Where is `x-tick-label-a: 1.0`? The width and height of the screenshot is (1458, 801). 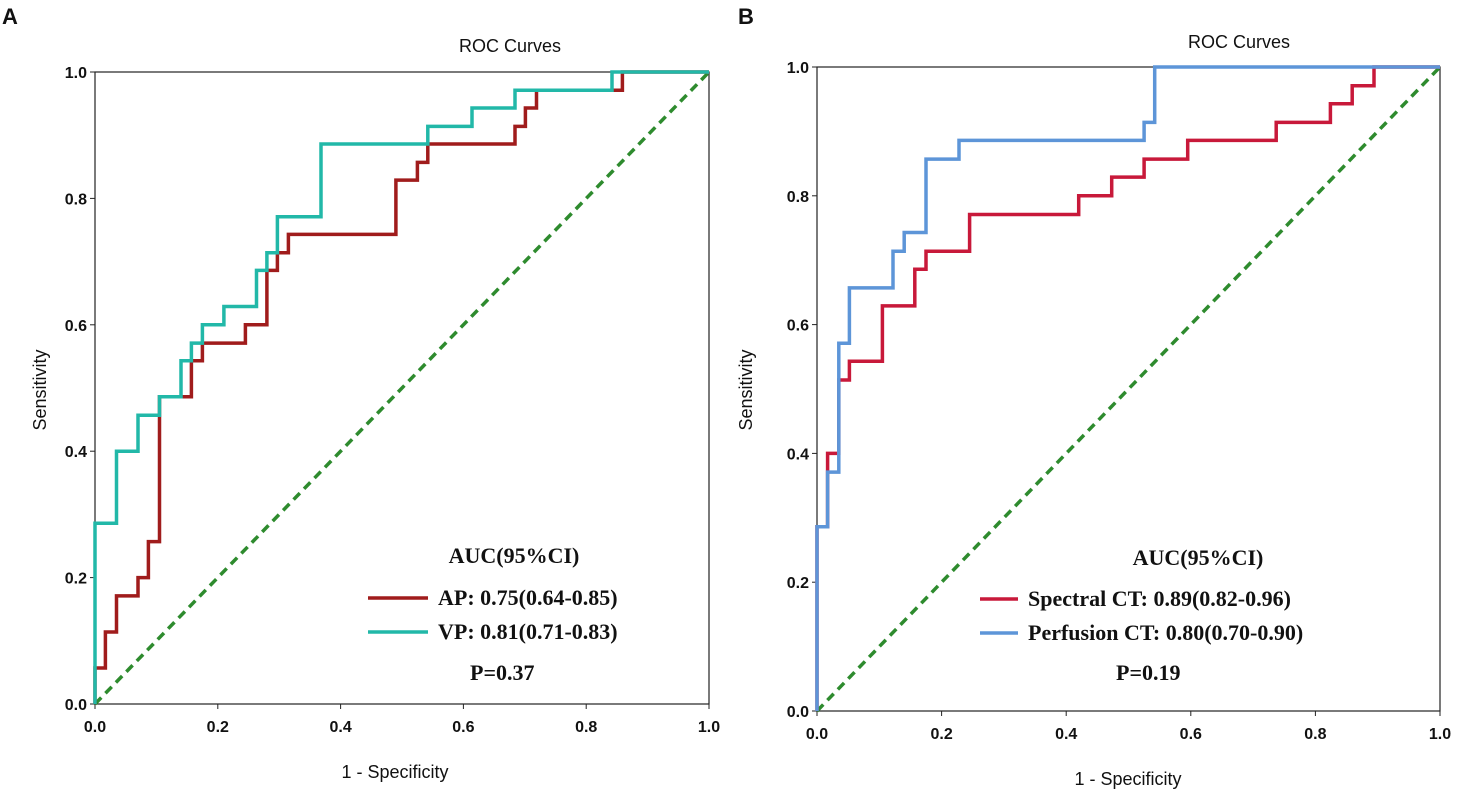 x-tick-label-a: 1.0 is located at coordinates (709, 727).